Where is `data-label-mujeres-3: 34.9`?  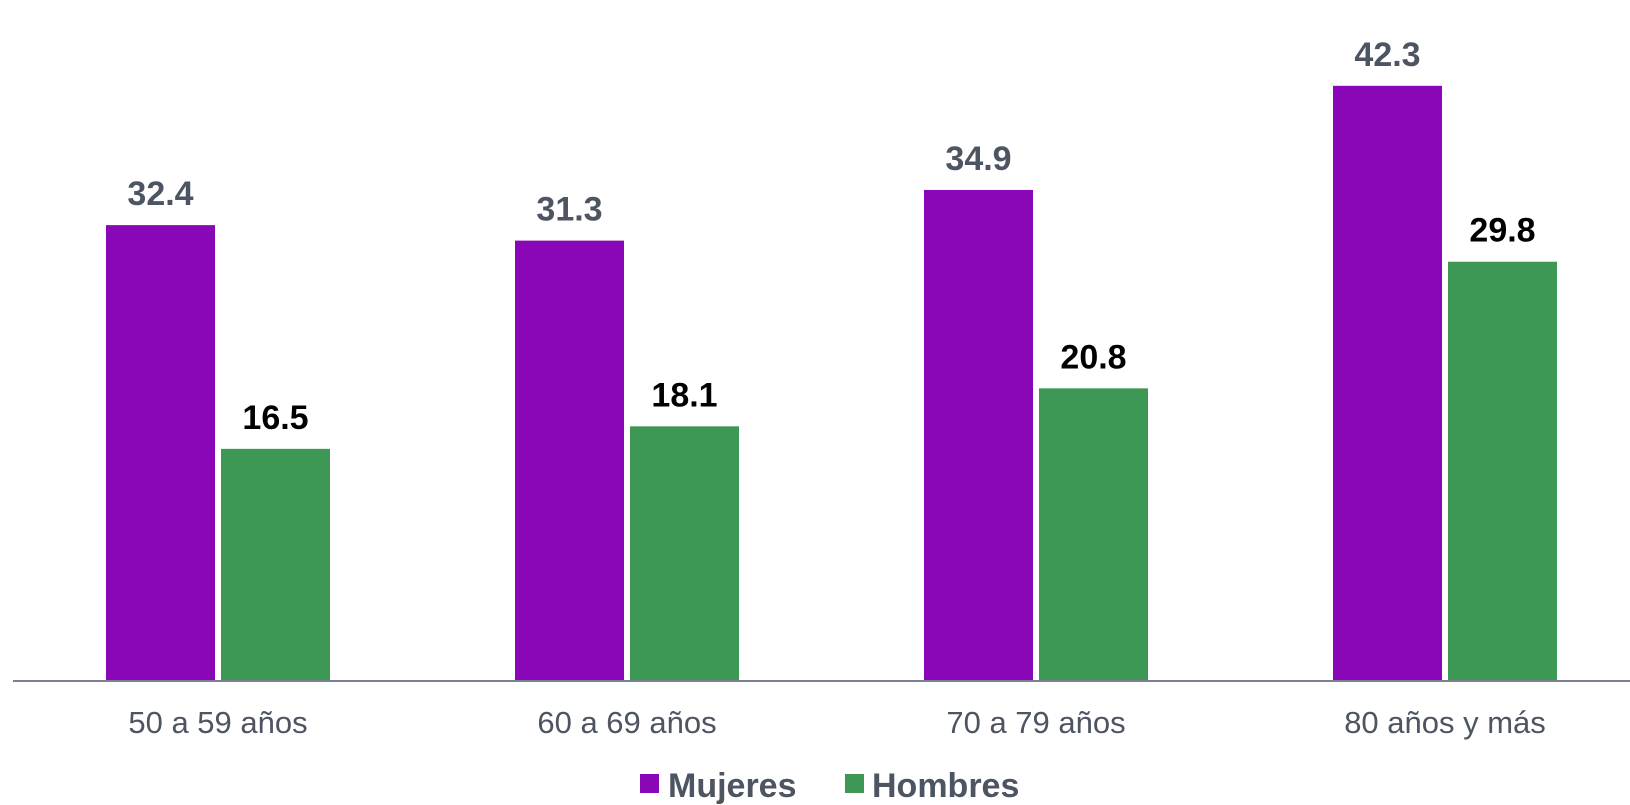
data-label-mujeres-3: 34.9 is located at coordinates (978, 159).